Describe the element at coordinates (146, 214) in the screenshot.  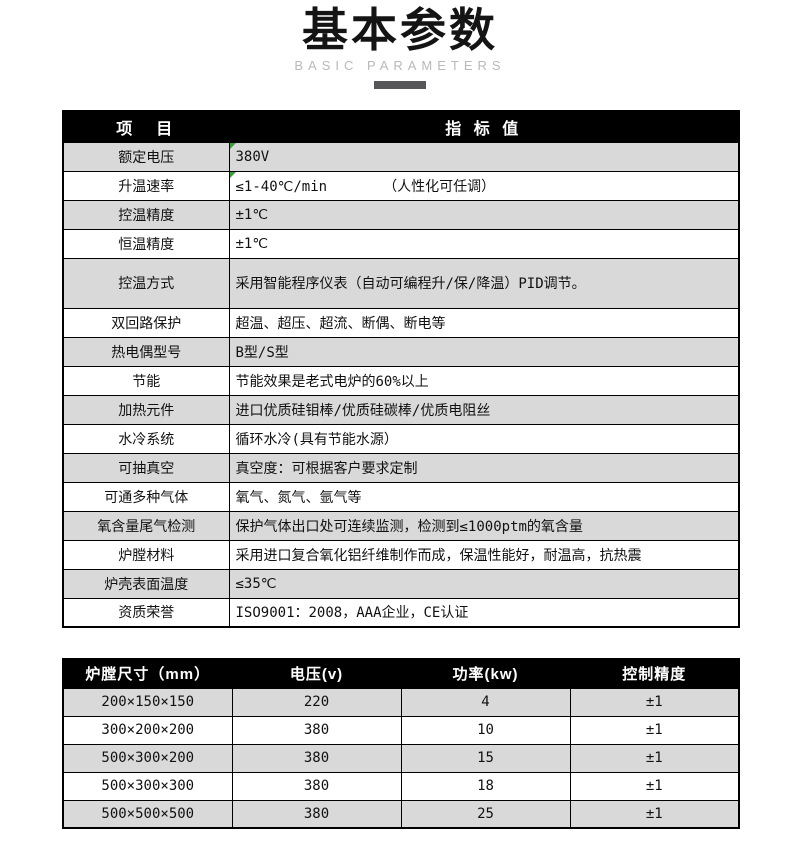
I see `spec-label-cell: 控温精度` at that location.